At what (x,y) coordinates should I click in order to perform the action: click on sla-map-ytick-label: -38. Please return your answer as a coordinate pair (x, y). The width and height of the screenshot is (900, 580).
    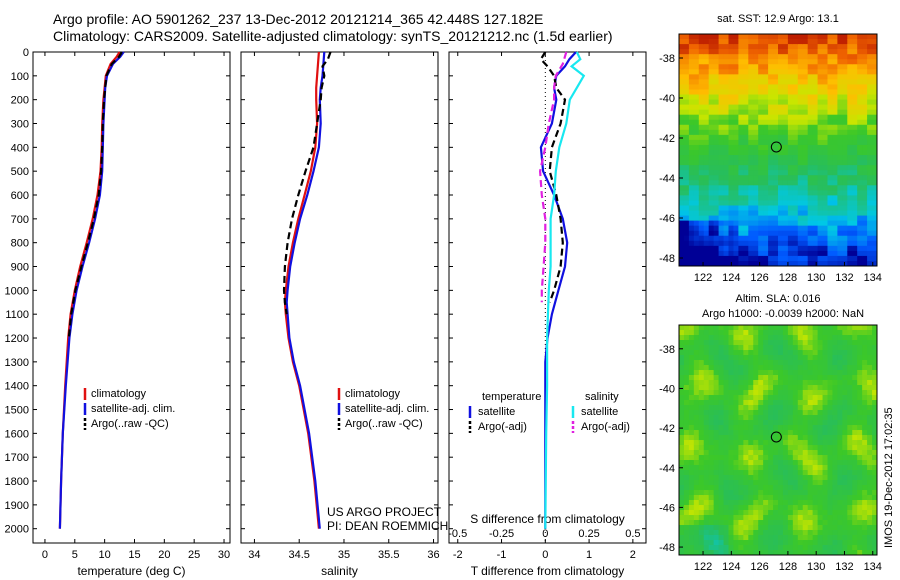
    Looking at the image, I should click on (667, 350).